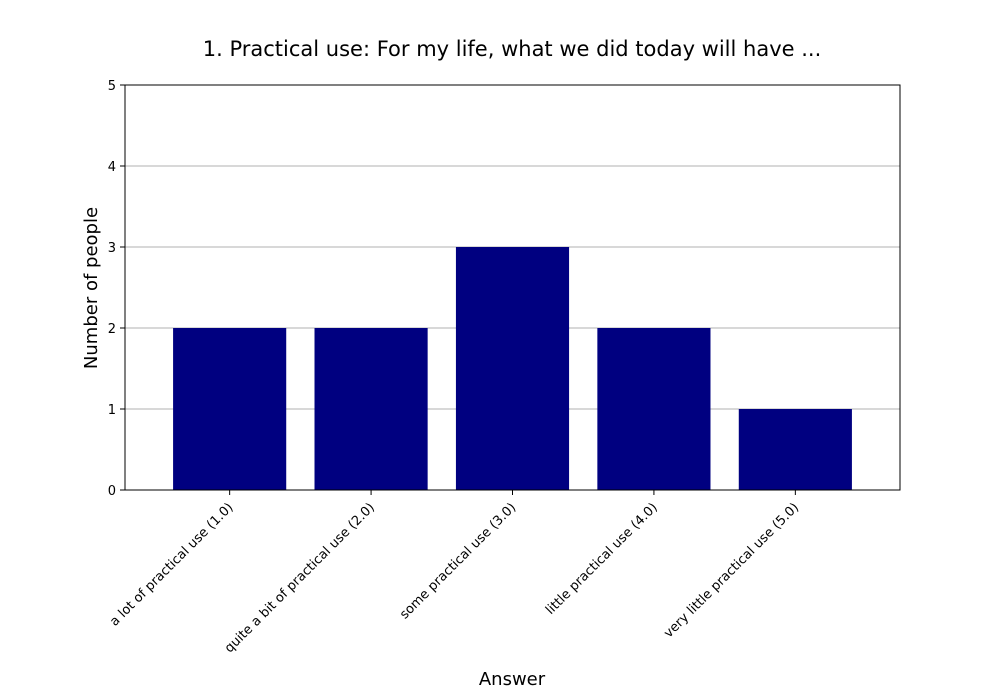  Describe the element at coordinates (112, 167) in the screenshot. I see `y-tick-label: 4` at that location.